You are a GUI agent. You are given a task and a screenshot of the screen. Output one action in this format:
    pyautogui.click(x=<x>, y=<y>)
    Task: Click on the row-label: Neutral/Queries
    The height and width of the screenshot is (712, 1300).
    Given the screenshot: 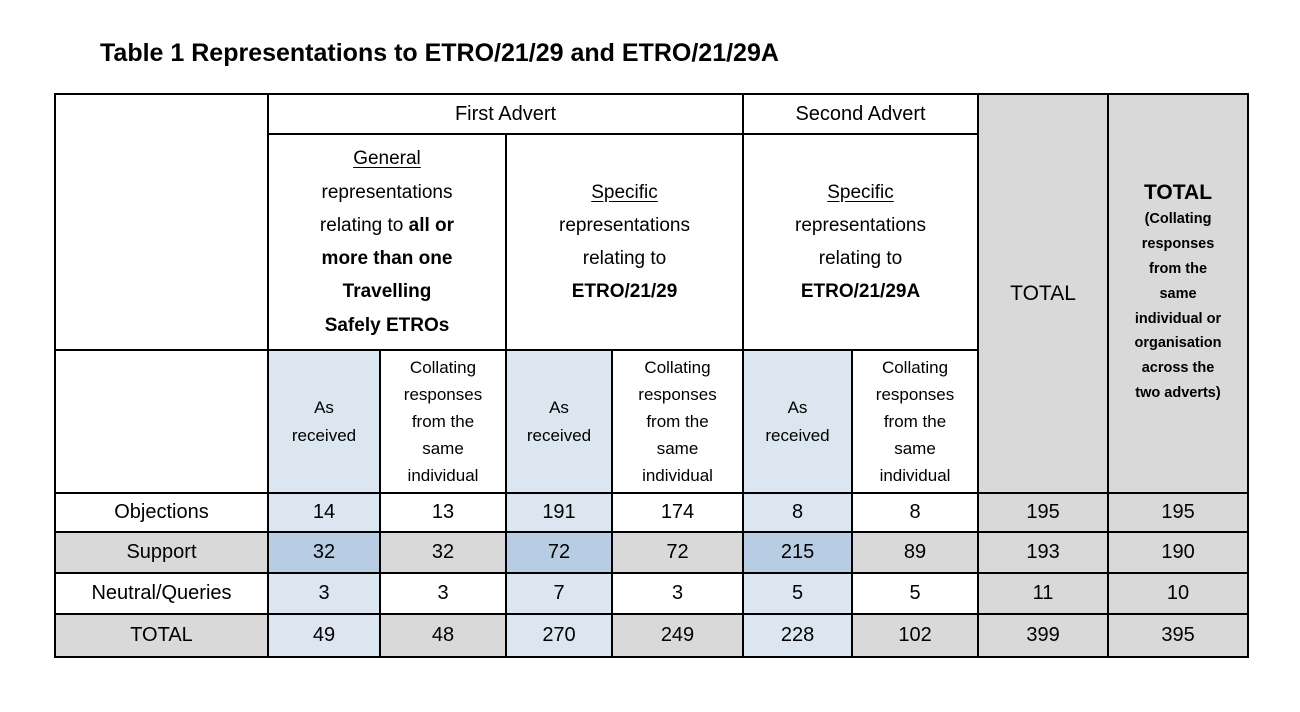 What is the action you would take?
    pyautogui.click(x=161, y=593)
    